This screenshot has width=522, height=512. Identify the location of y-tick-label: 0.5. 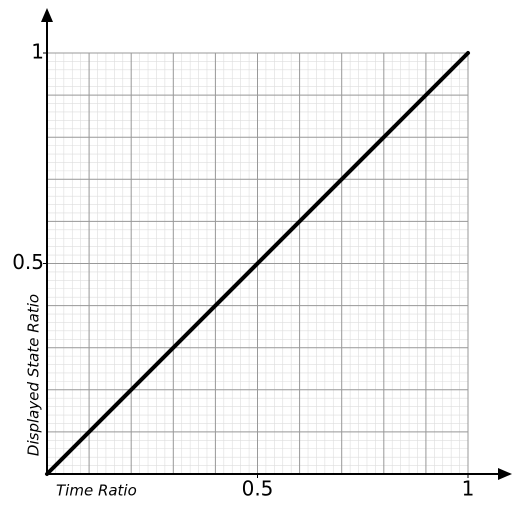
(28, 262).